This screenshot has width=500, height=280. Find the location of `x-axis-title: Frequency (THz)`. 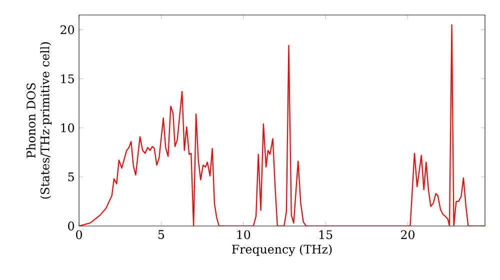

x-axis-title: Frequency (THz) is located at coordinates (282, 250).